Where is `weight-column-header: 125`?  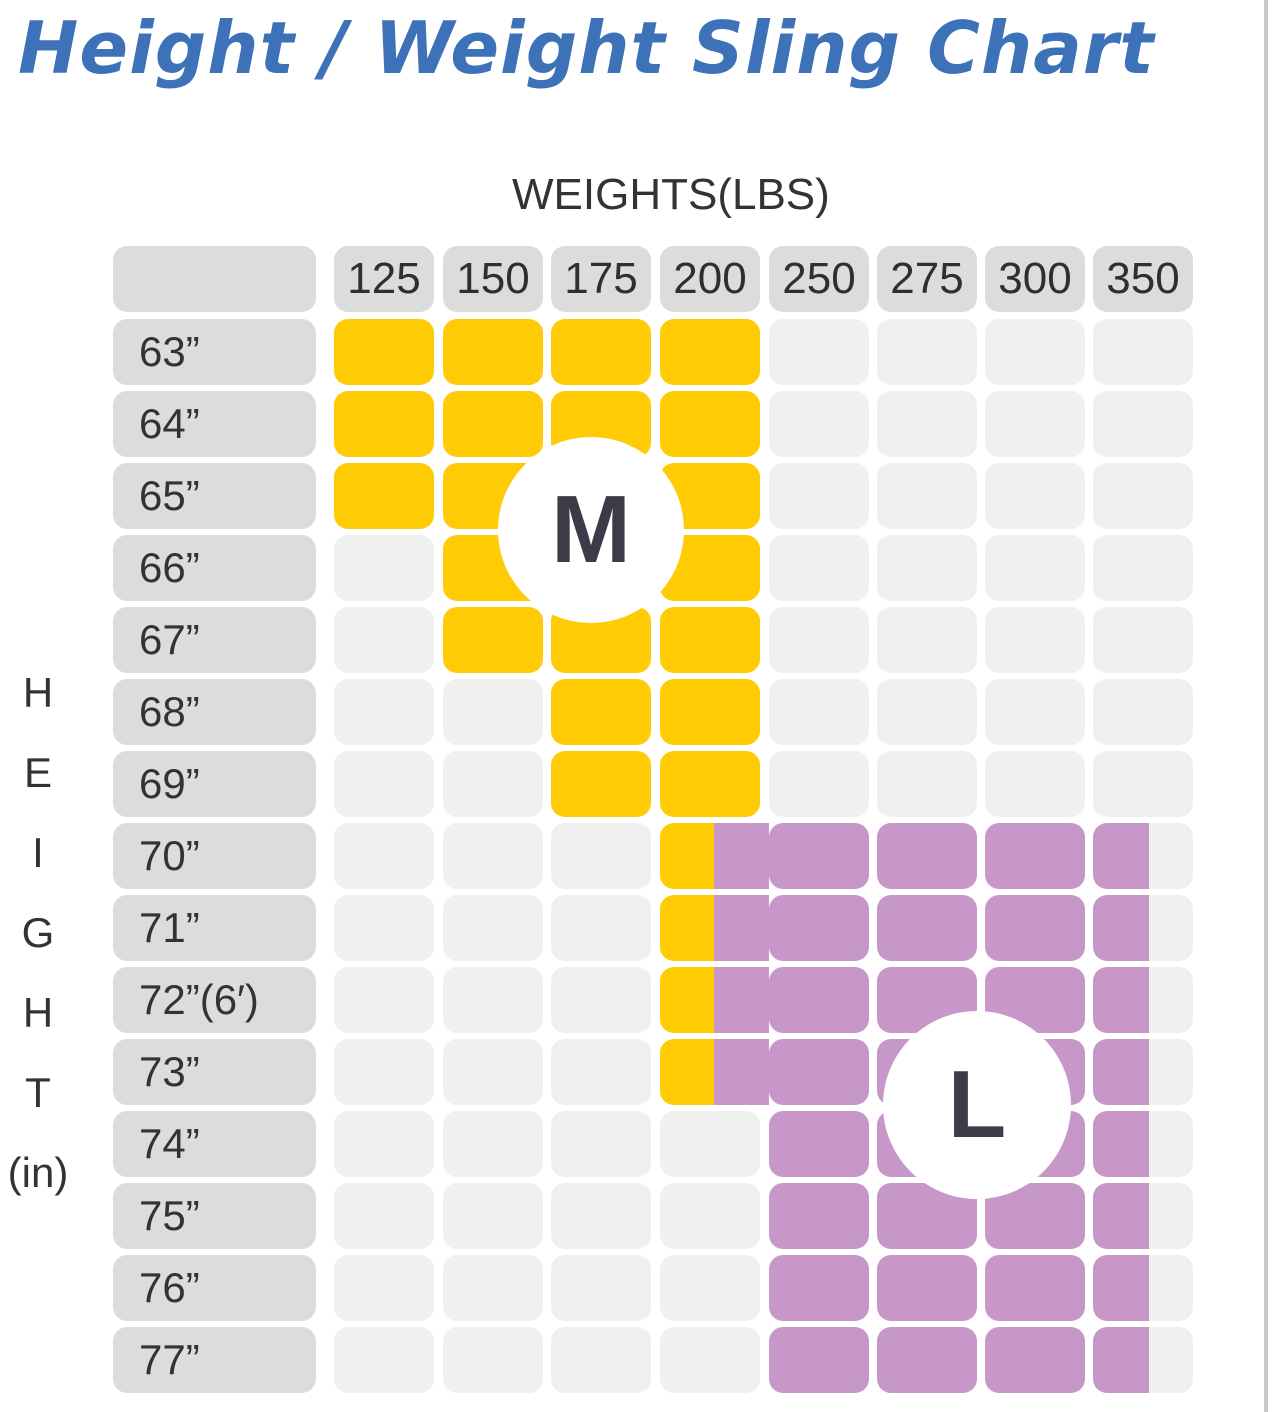
weight-column-header: 125 is located at coordinates (384, 278).